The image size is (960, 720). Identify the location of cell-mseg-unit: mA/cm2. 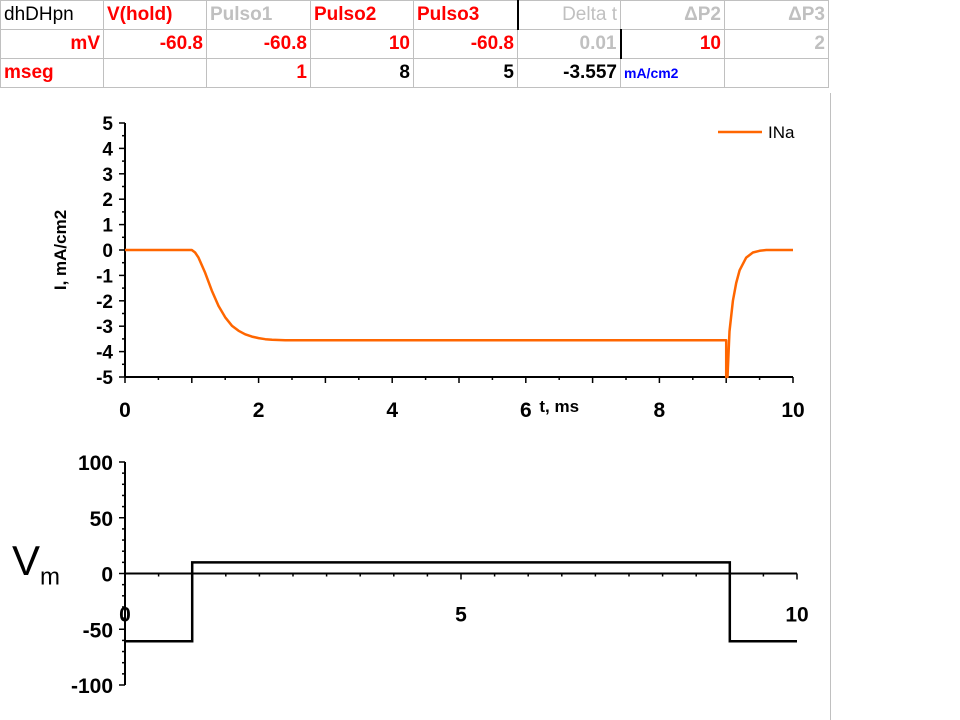
(672, 73).